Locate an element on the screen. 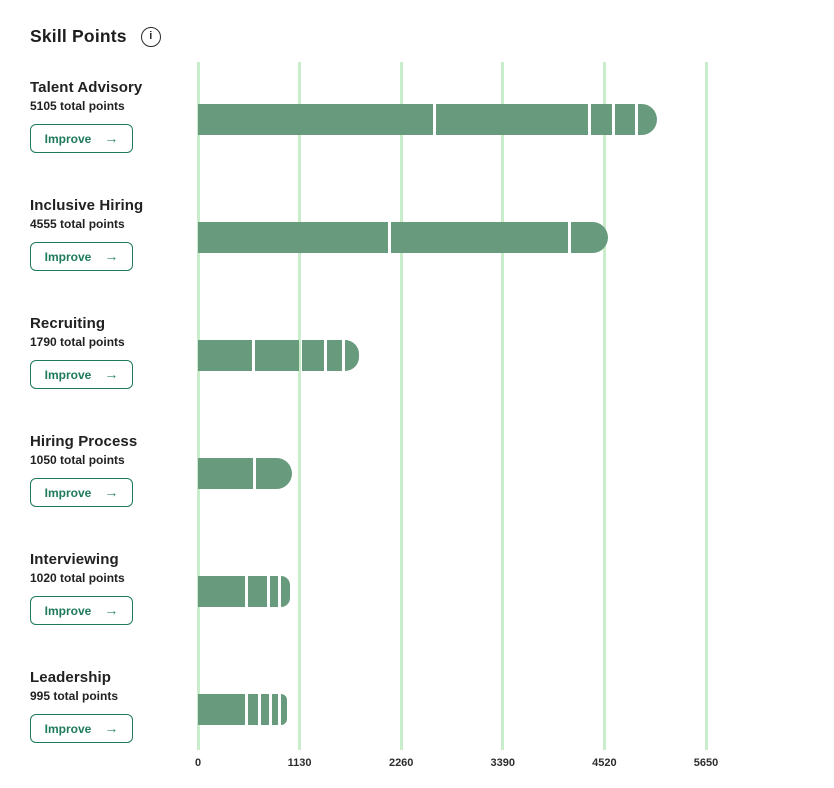 The height and width of the screenshot is (788, 834). skill-total-points: 5105 total points is located at coordinates (77, 106).